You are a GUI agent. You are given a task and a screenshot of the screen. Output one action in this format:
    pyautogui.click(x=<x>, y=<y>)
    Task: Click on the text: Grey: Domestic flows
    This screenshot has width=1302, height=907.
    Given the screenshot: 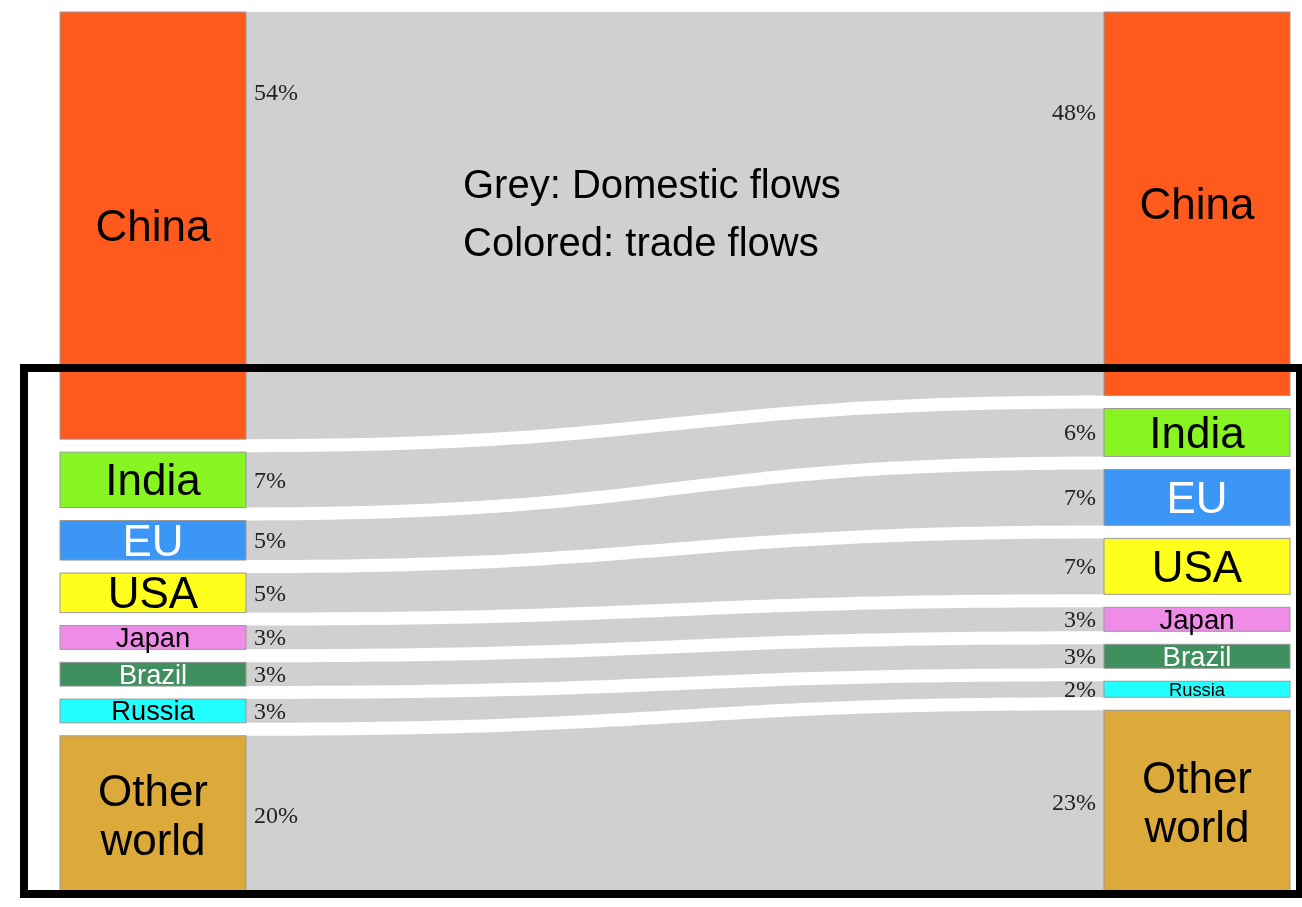 What is the action you would take?
    pyautogui.click(x=652, y=184)
    